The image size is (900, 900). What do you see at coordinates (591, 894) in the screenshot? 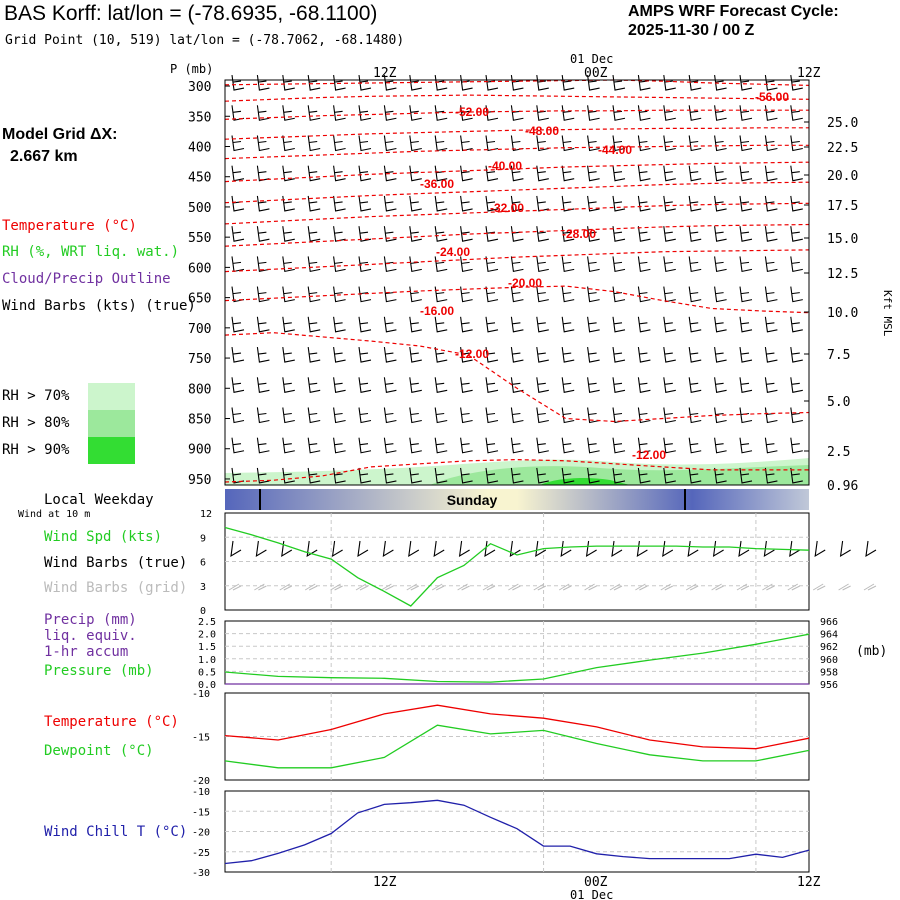
I see `bottom-date-label: 01 Dec` at bounding box center [591, 894].